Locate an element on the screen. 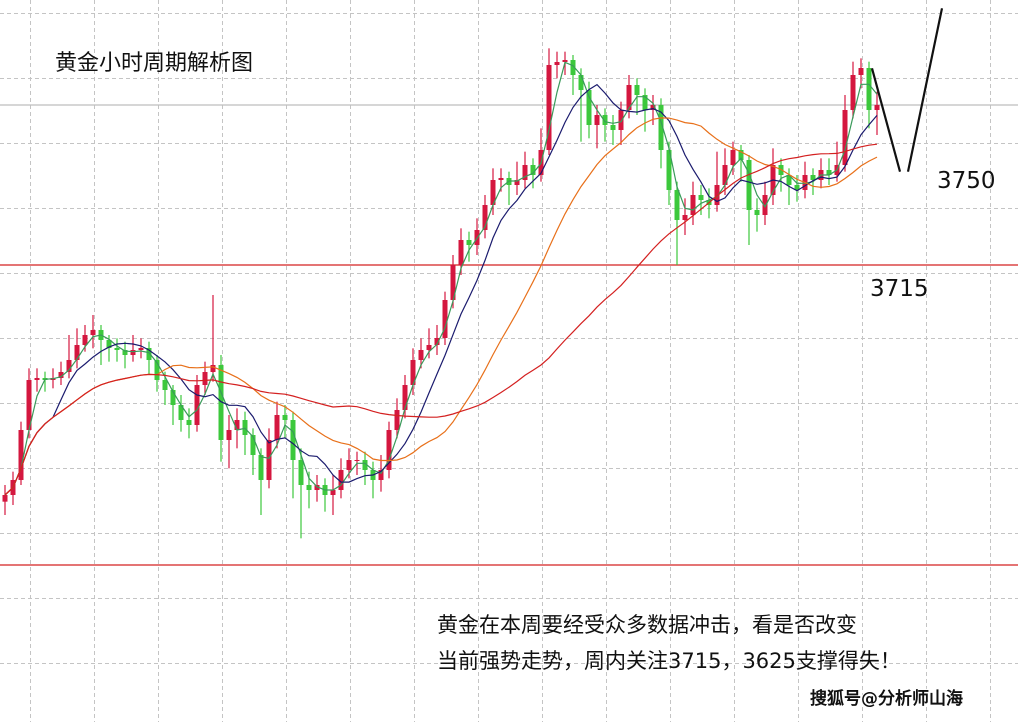 The width and height of the screenshot is (1018, 722). level-label-3715: 3715 is located at coordinates (899, 289).